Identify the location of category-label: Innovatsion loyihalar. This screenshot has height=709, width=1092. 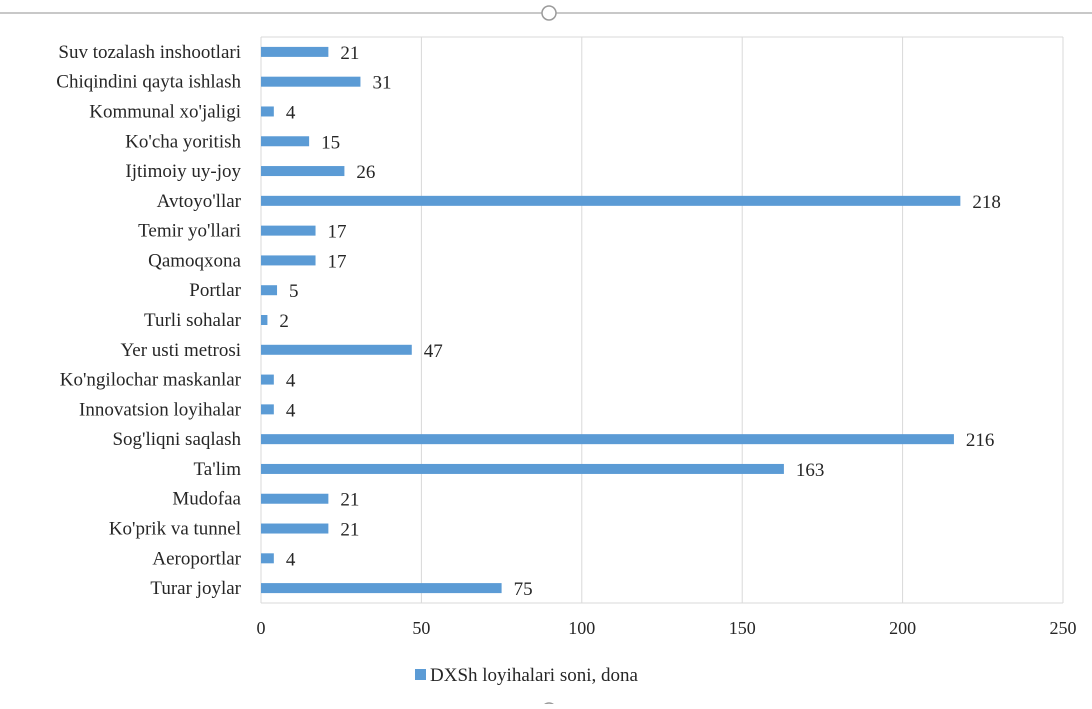
(160, 409).